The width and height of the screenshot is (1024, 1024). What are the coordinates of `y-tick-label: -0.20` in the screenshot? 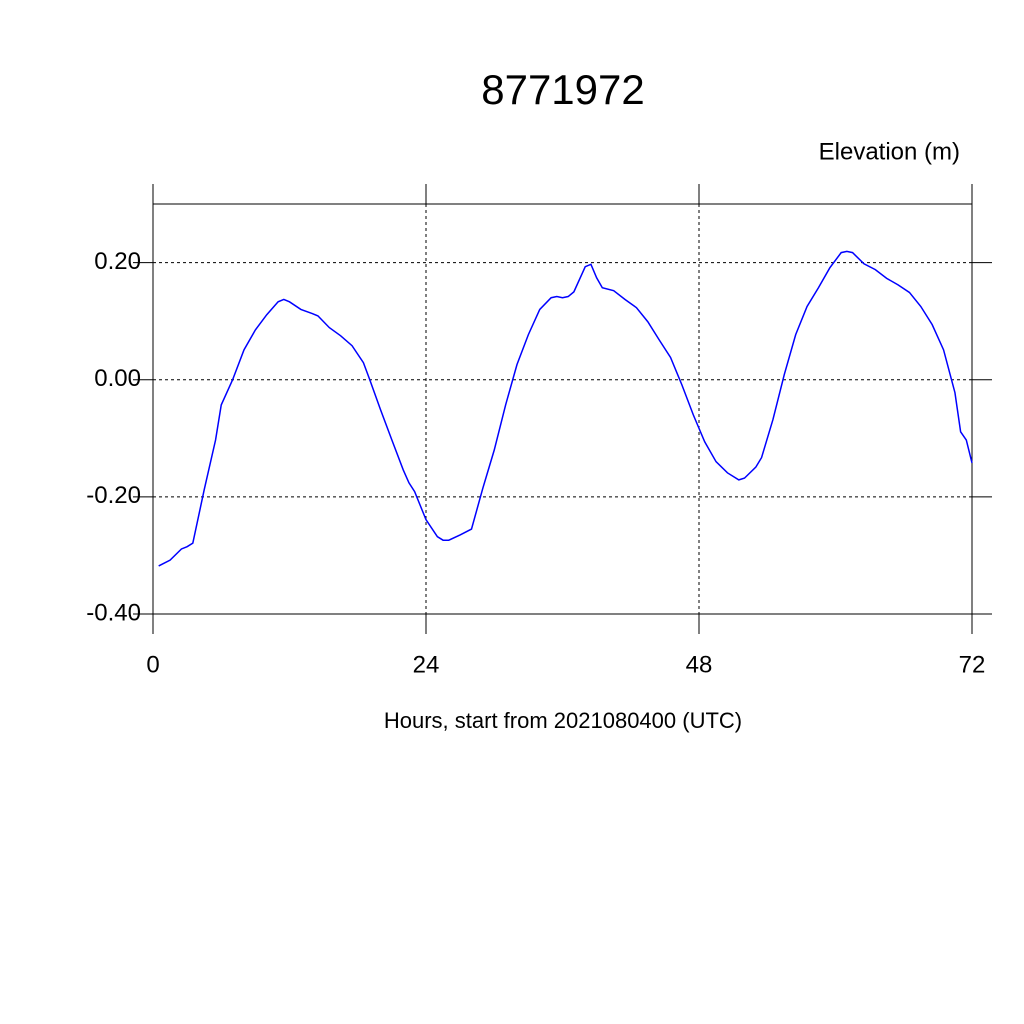 It's located at (113, 495).